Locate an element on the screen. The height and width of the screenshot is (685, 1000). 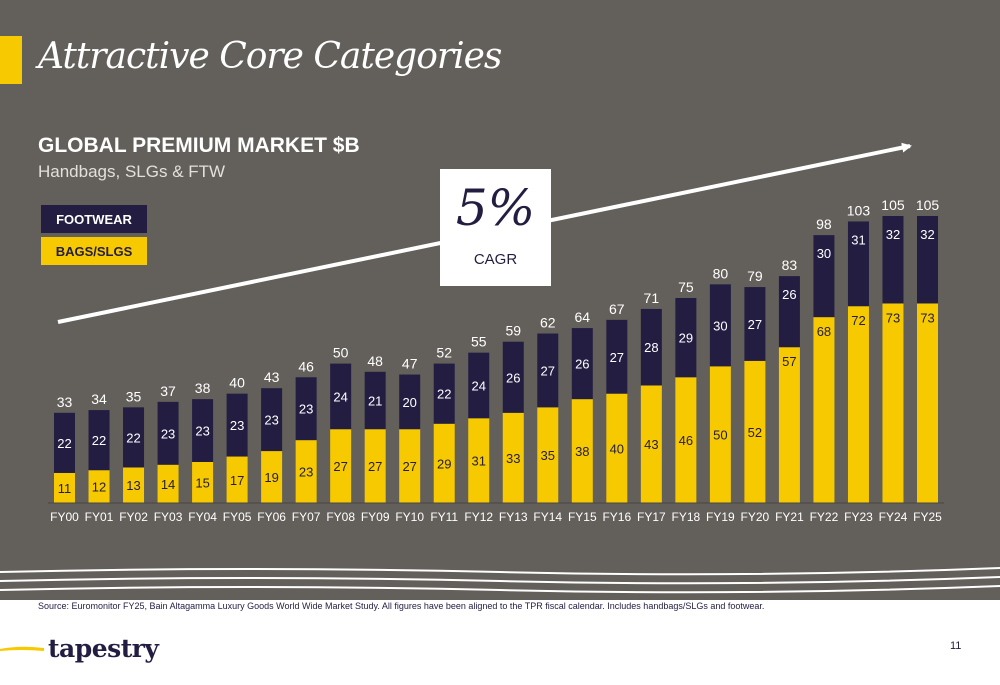
bar-label-total: 79 is located at coordinates (755, 276).